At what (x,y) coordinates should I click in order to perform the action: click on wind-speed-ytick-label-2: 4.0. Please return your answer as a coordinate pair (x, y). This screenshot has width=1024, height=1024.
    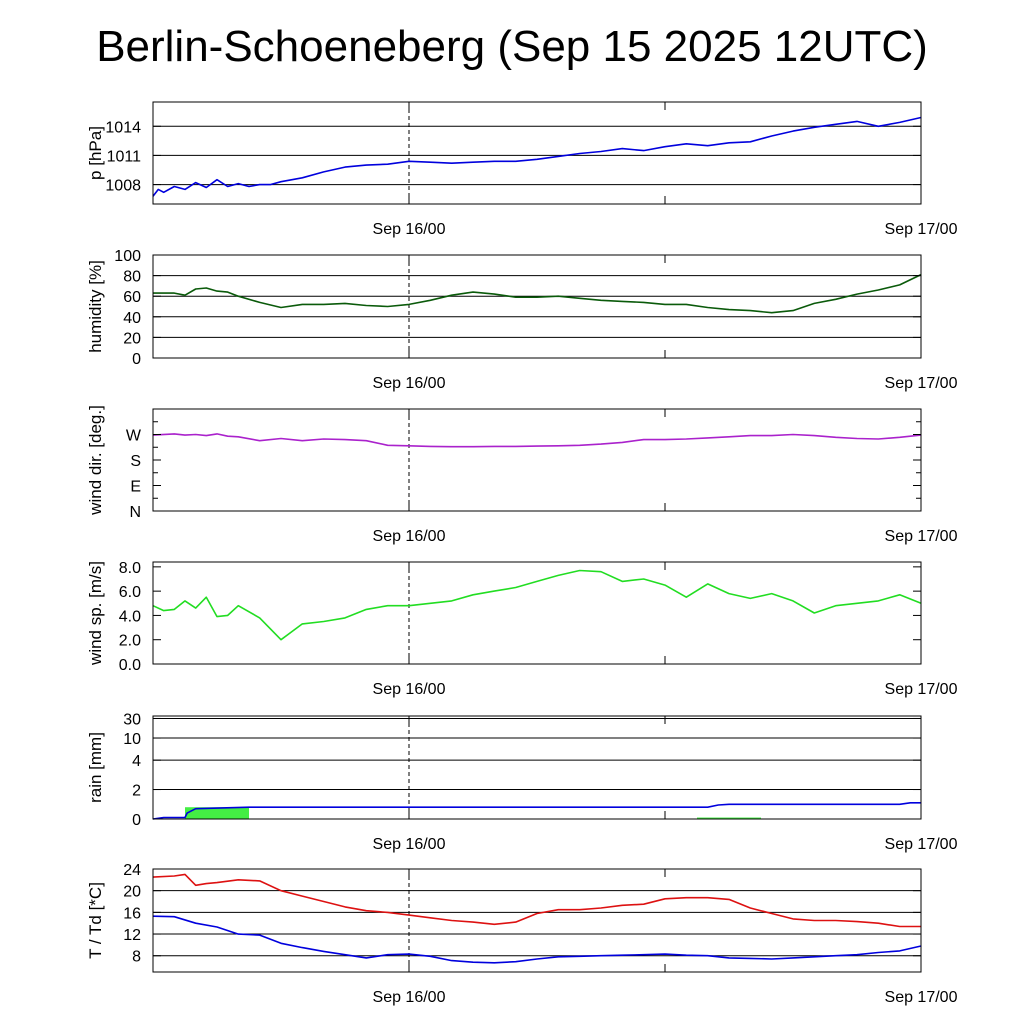
    Looking at the image, I should click on (130, 616).